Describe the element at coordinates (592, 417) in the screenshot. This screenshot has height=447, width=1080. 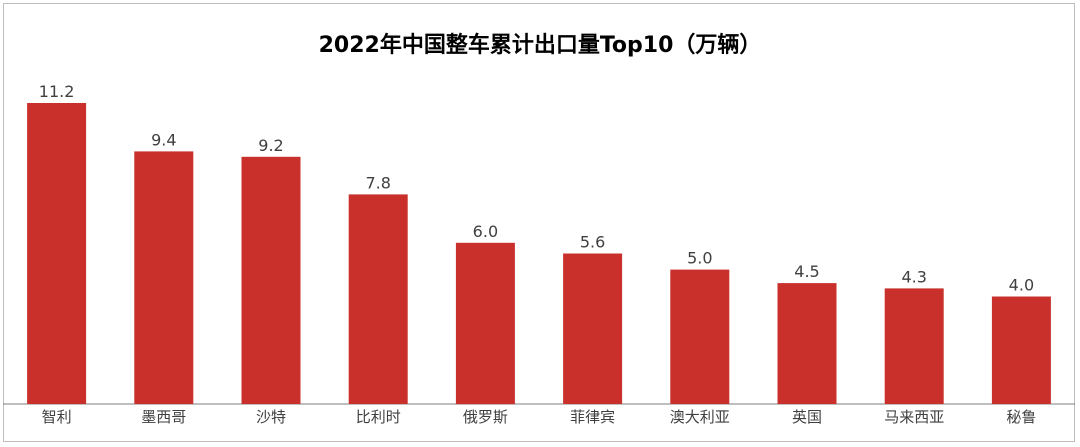
I see `category-label-5: 菲律宾` at that location.